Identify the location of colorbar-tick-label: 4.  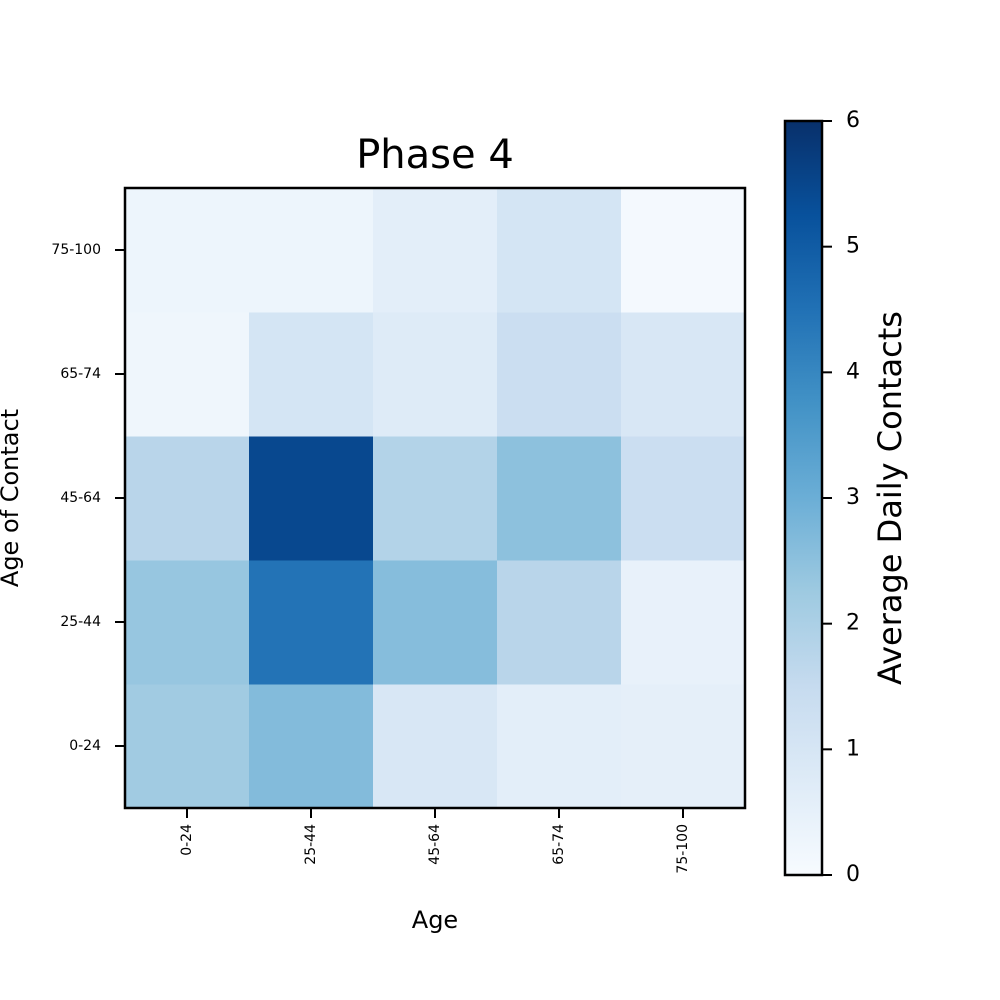
(853, 371).